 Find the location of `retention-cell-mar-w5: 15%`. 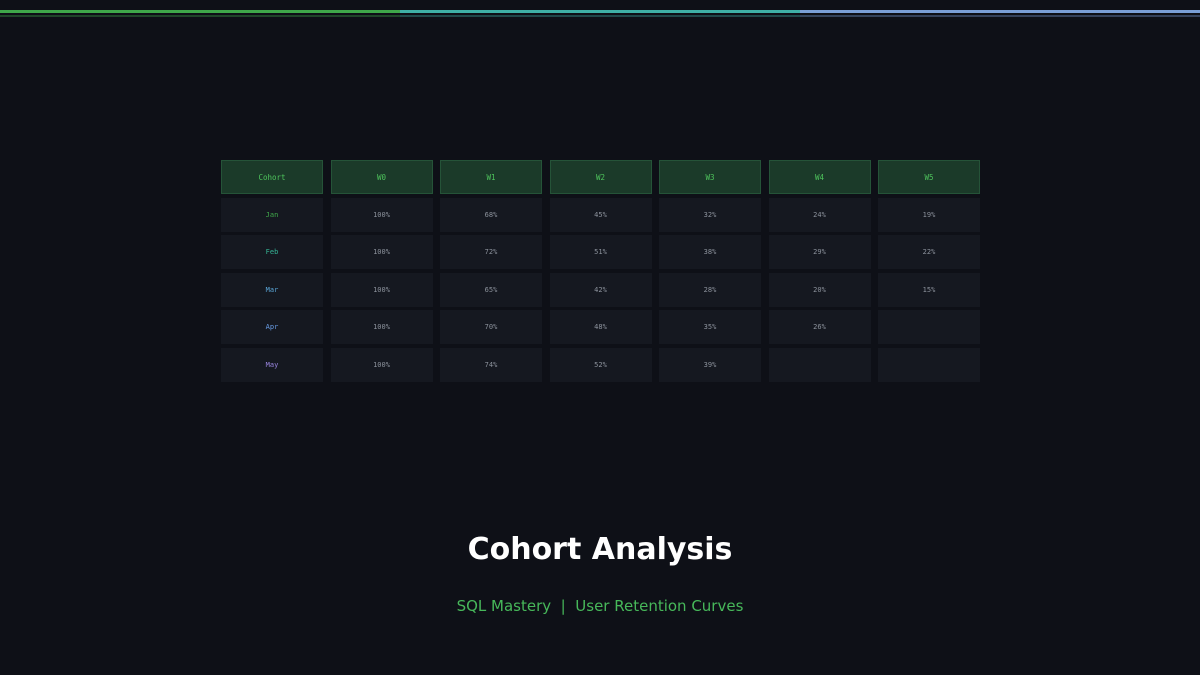

retention-cell-mar-w5: 15% is located at coordinates (929, 289).